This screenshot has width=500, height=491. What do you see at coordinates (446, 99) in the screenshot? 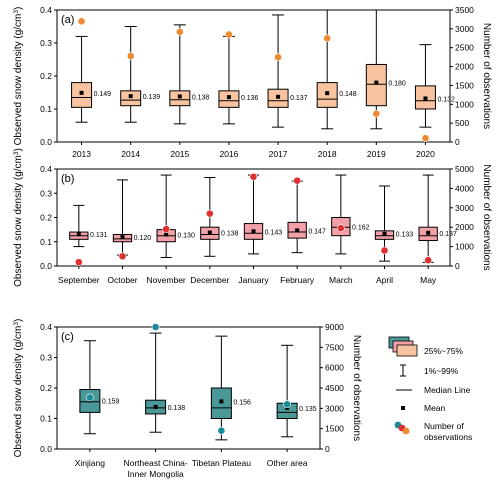
I see `mean-label: 0.132` at bounding box center [446, 99].